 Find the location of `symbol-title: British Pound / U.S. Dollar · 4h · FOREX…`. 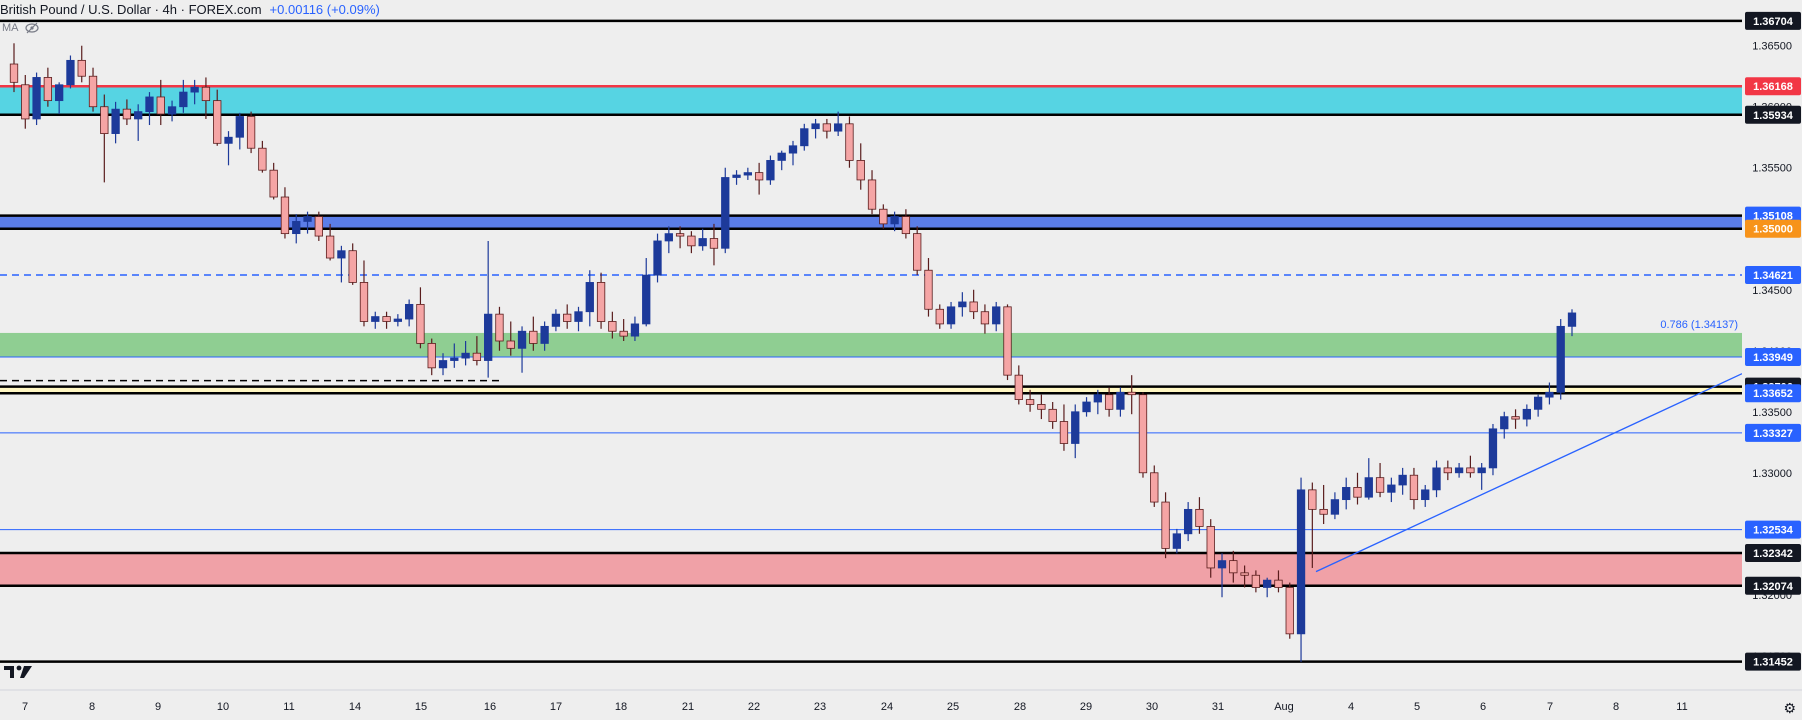

symbol-title: British Pound / U.S. Dollar · 4h · FOREX… is located at coordinates (131, 9).